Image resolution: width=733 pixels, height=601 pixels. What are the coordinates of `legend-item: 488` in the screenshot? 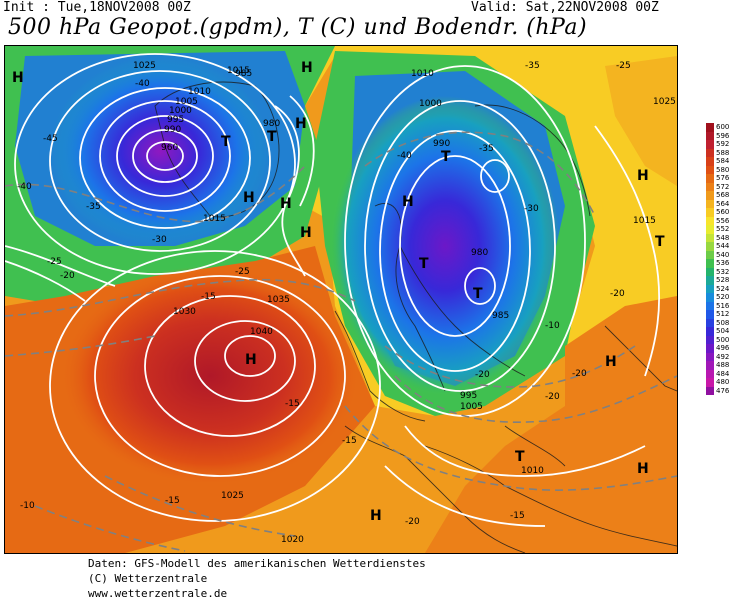 It's located at (719, 365).